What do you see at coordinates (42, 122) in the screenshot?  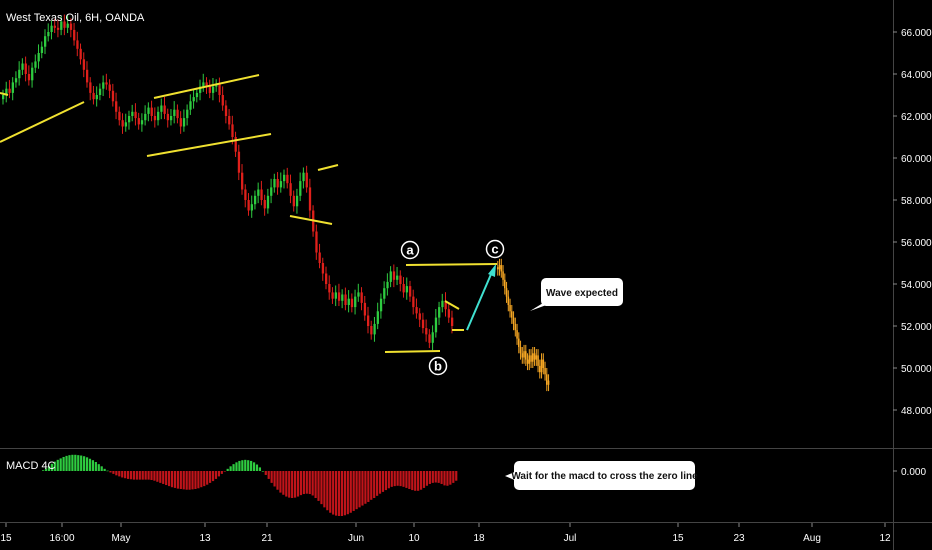 I see `trendline-lower-support` at bounding box center [42, 122].